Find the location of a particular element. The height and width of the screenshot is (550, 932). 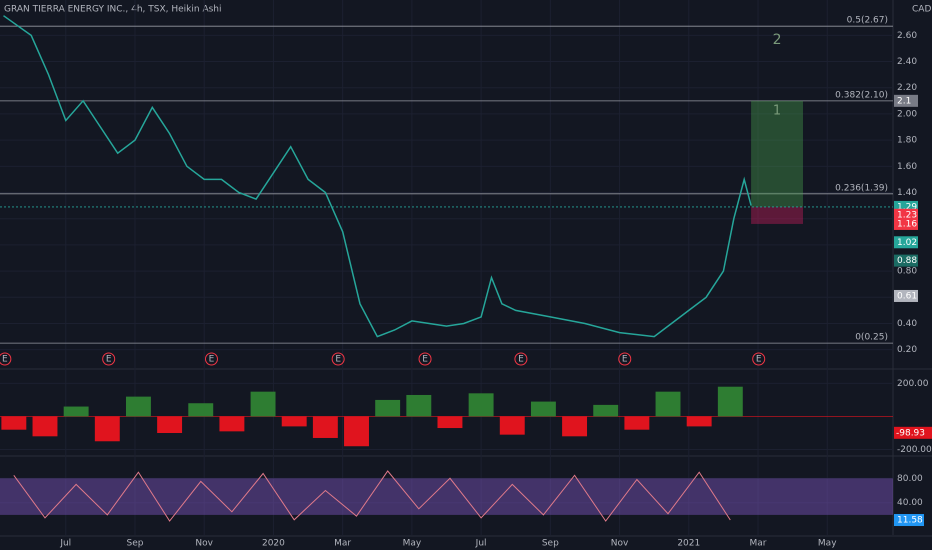

y-tick-label: 2.00 is located at coordinates (907, 114).